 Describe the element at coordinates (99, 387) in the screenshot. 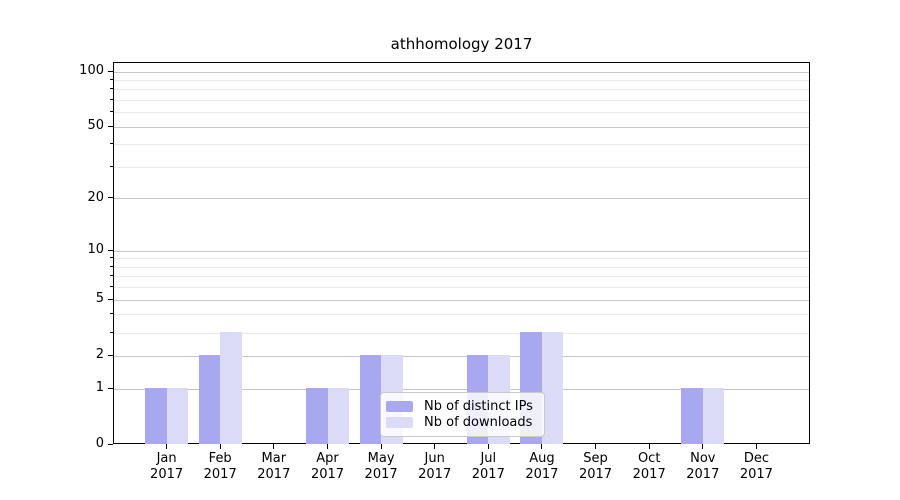

I see `y-axis-tick-label: 1` at that location.